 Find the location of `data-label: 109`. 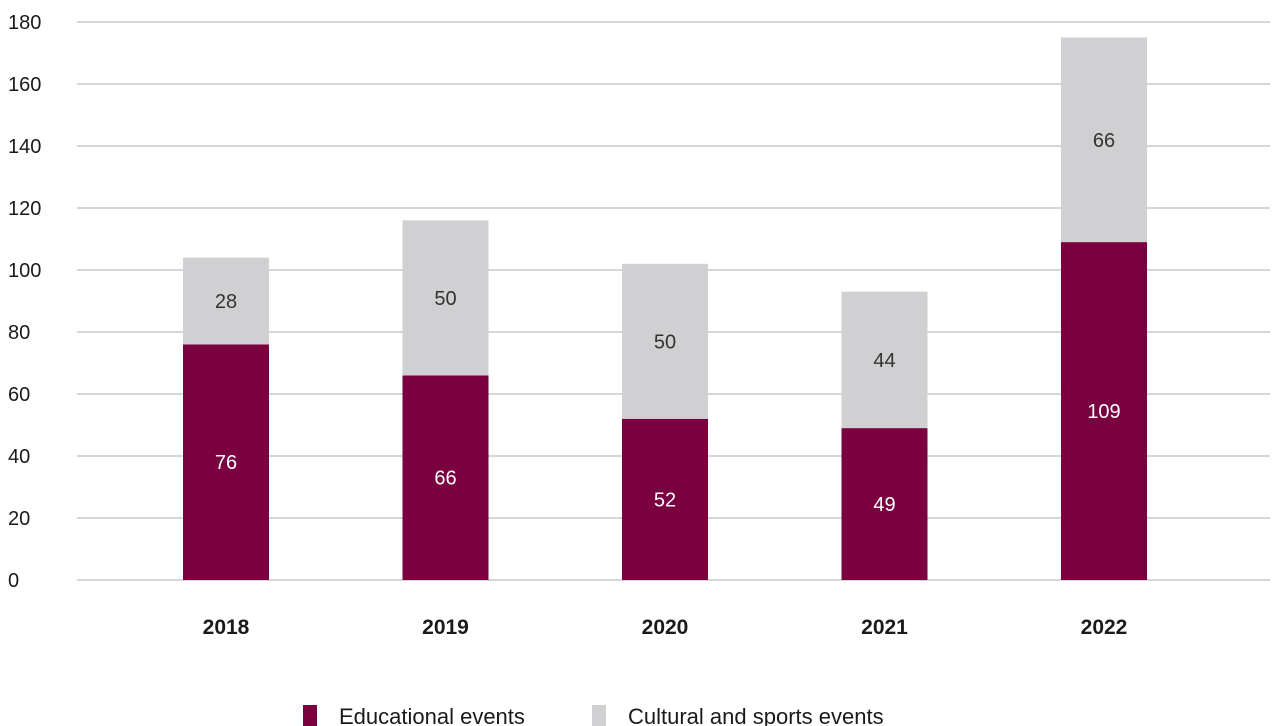

data-label: 109 is located at coordinates (1103, 412).